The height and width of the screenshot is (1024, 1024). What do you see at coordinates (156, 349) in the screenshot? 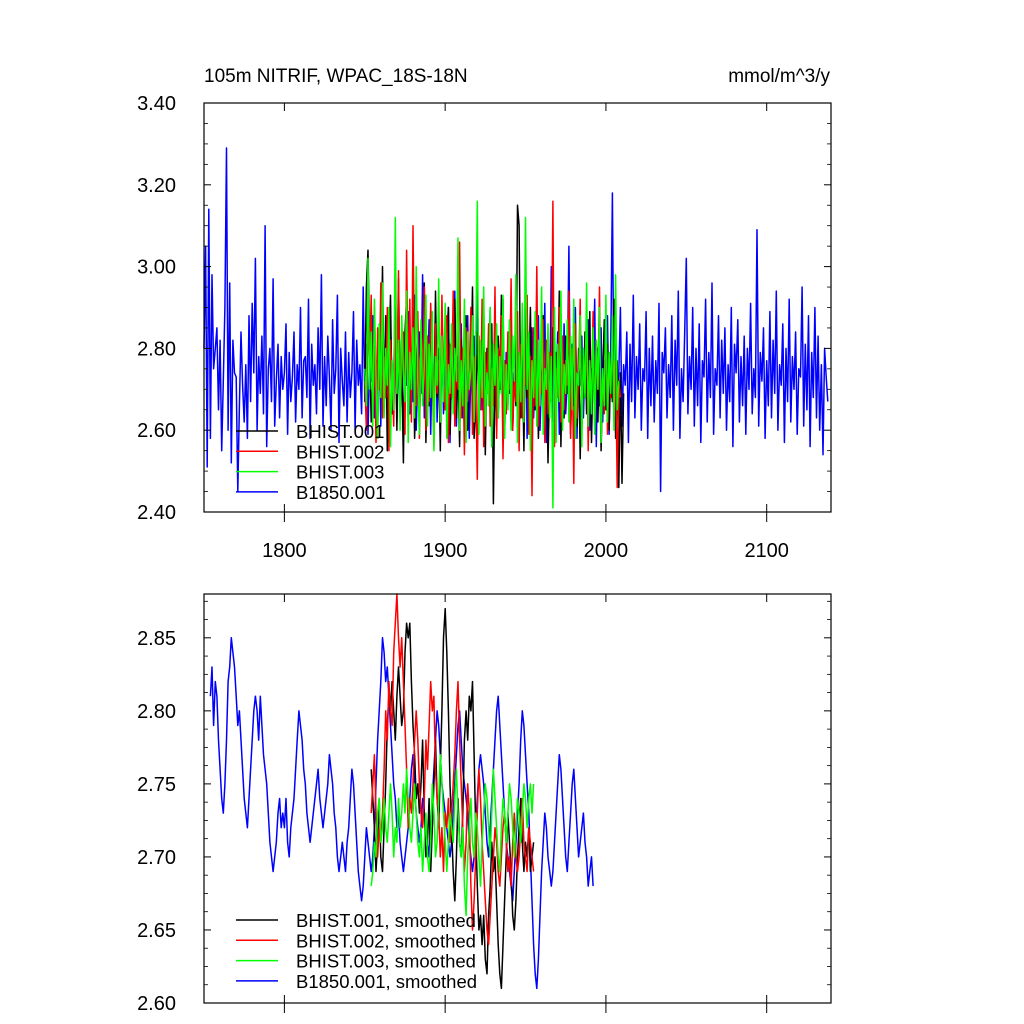
I see `top-y-tick-label: 2.80` at bounding box center [156, 349].